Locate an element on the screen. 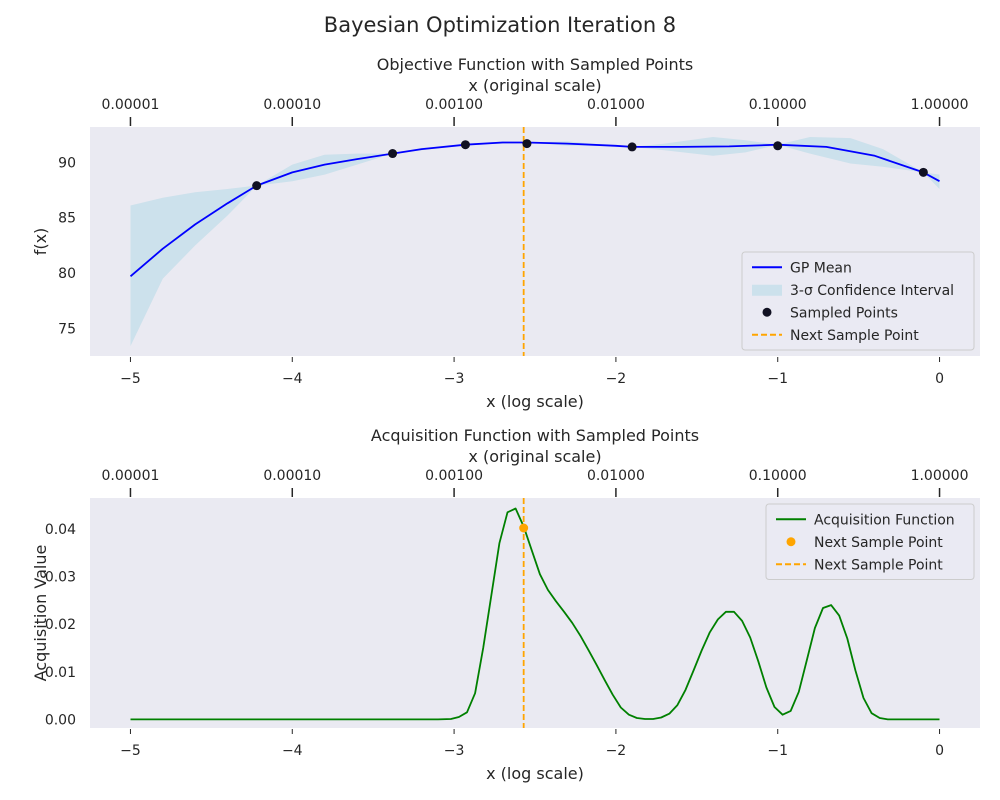 Image resolution: width=1000 pixels, height=800 pixels. acquisition-x2tick-label-2: 0.00100 is located at coordinates (454, 476).